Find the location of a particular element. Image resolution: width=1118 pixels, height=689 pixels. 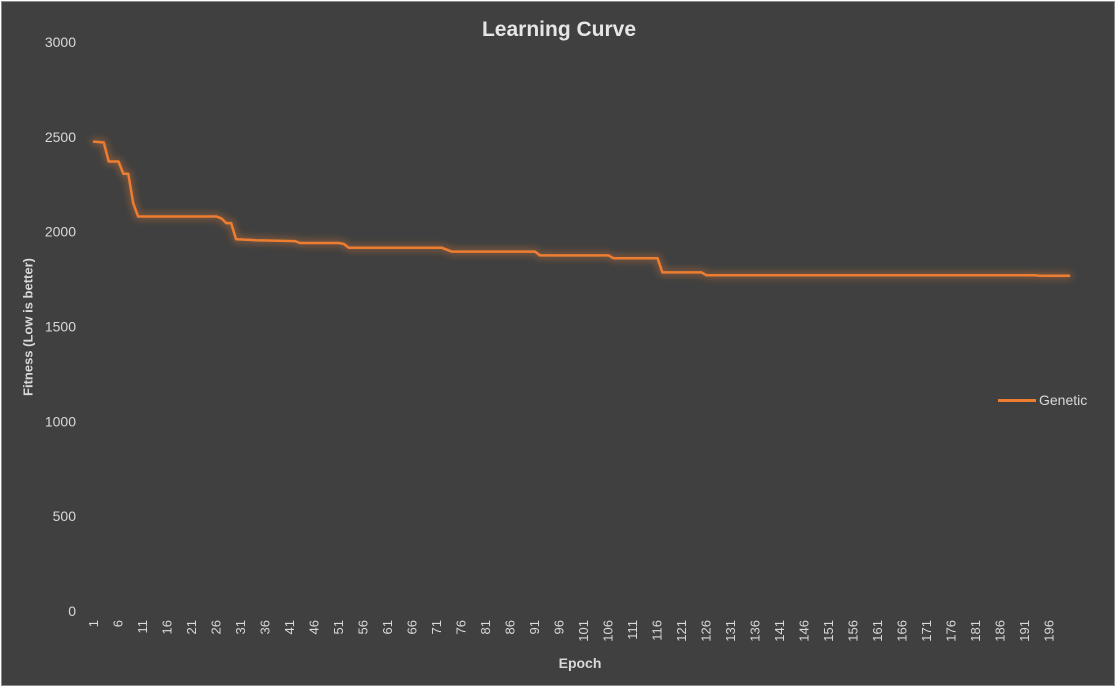

x-tick-label: 21 is located at coordinates (191, 627).